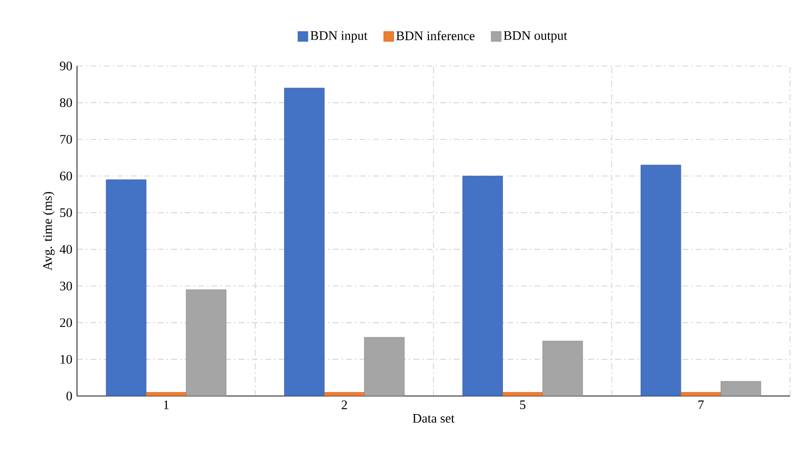 Image resolution: width=803 pixels, height=471 pixels. I want to click on y-tick-label: 30, so click(66, 286).